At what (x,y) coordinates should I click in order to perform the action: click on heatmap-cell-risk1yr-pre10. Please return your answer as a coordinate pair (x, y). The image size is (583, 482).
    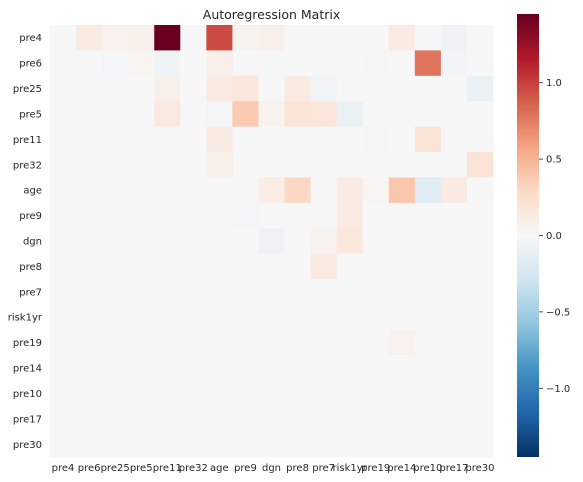
    Looking at the image, I should click on (428, 317).